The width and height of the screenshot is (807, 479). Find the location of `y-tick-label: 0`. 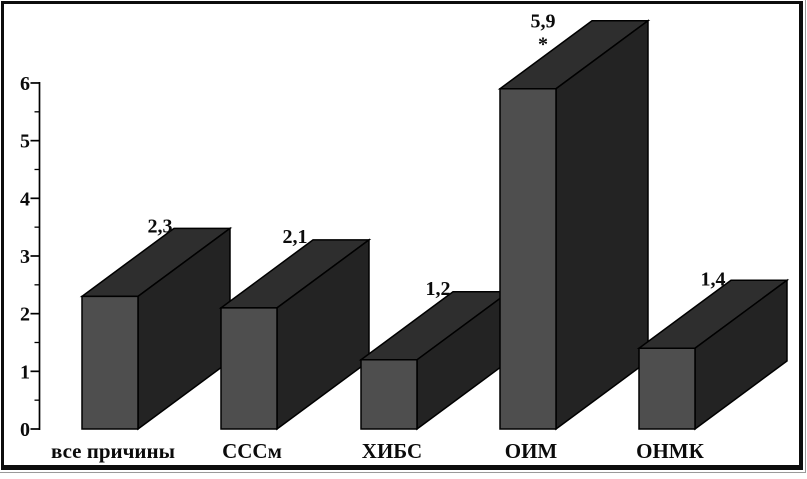

y-tick-label: 0 is located at coordinates (25, 430).